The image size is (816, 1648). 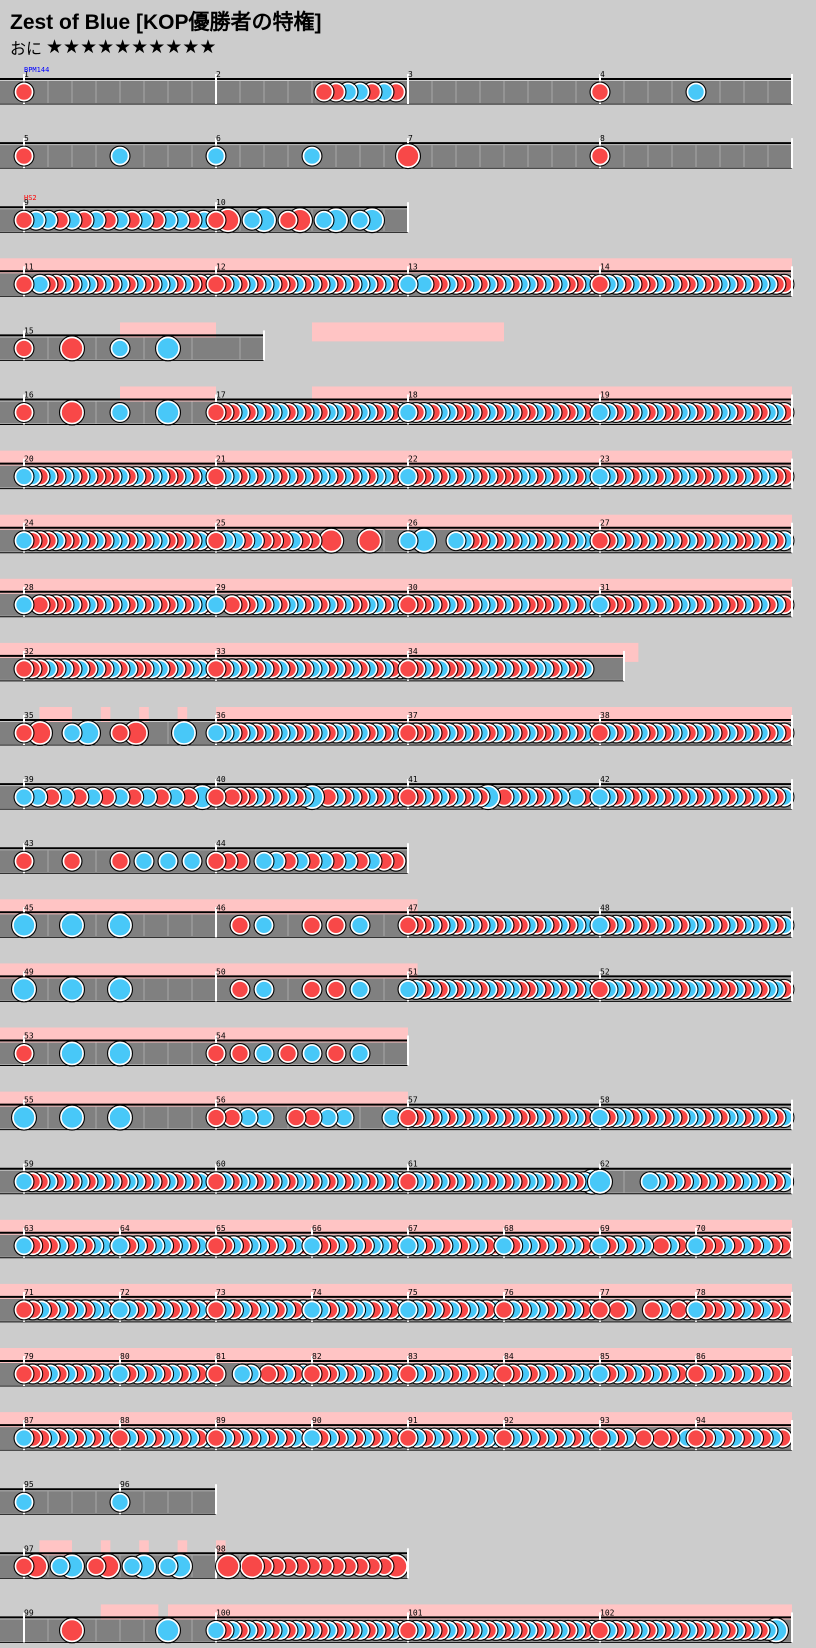 What do you see at coordinates (26, 138) in the screenshot?
I see `measure-number: 5` at bounding box center [26, 138].